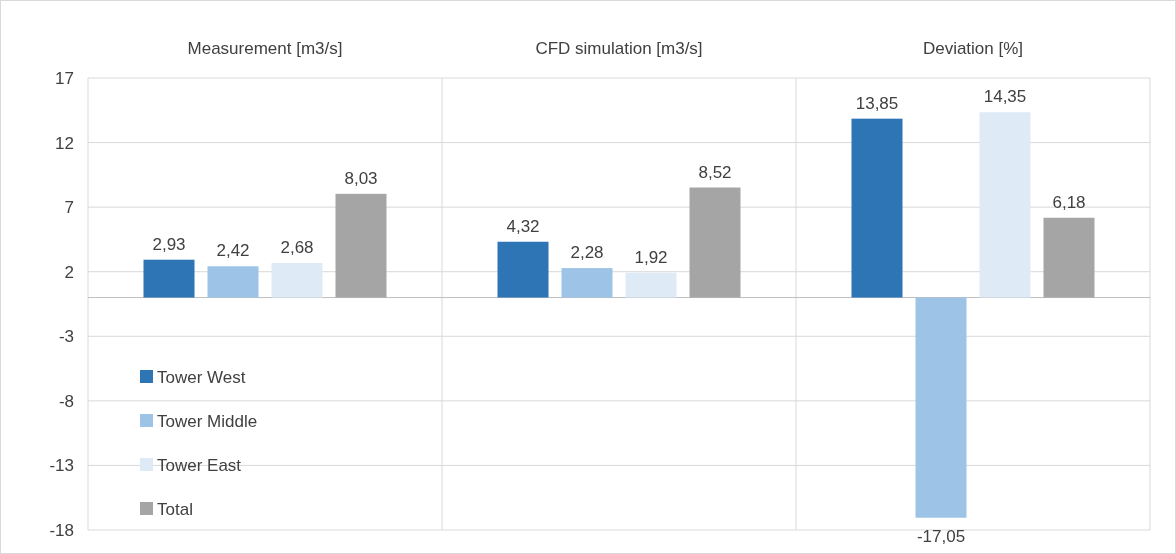  What do you see at coordinates (619, 48) in the screenshot?
I see `x-tick-label: CFD simulation [m3/s]` at bounding box center [619, 48].